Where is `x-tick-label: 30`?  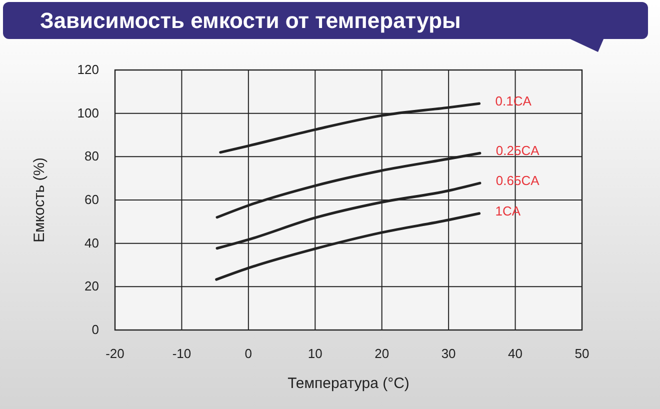
x-tick-label: 30 is located at coordinates (448, 353).